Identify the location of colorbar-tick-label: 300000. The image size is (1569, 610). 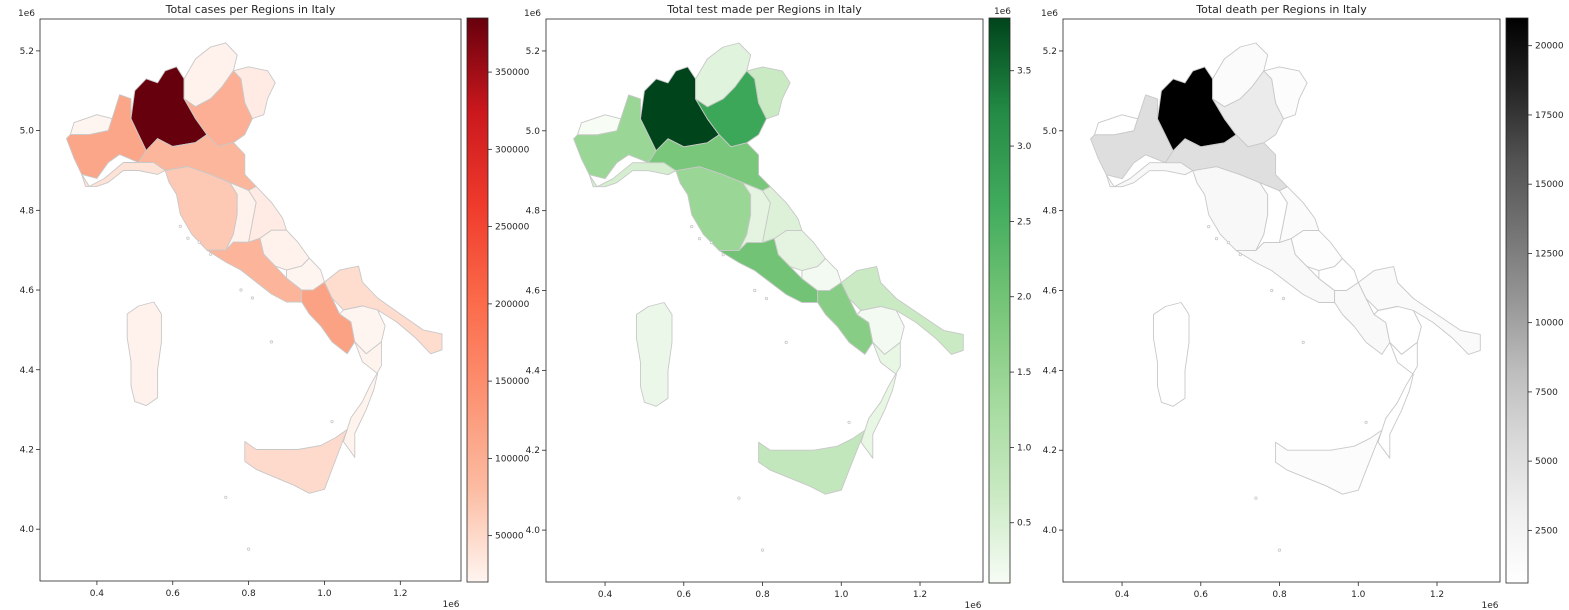
(512, 150).